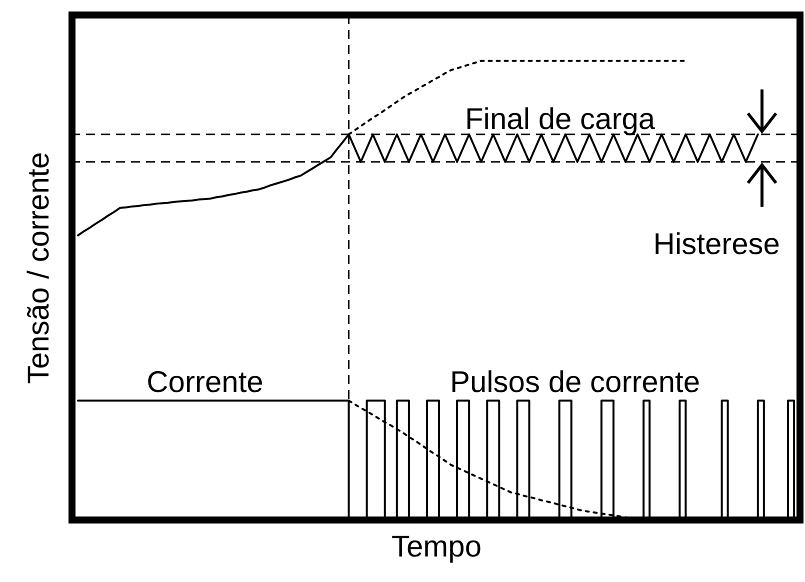 The image size is (805, 582). I want to click on annotation: Final de carga, so click(560, 119).